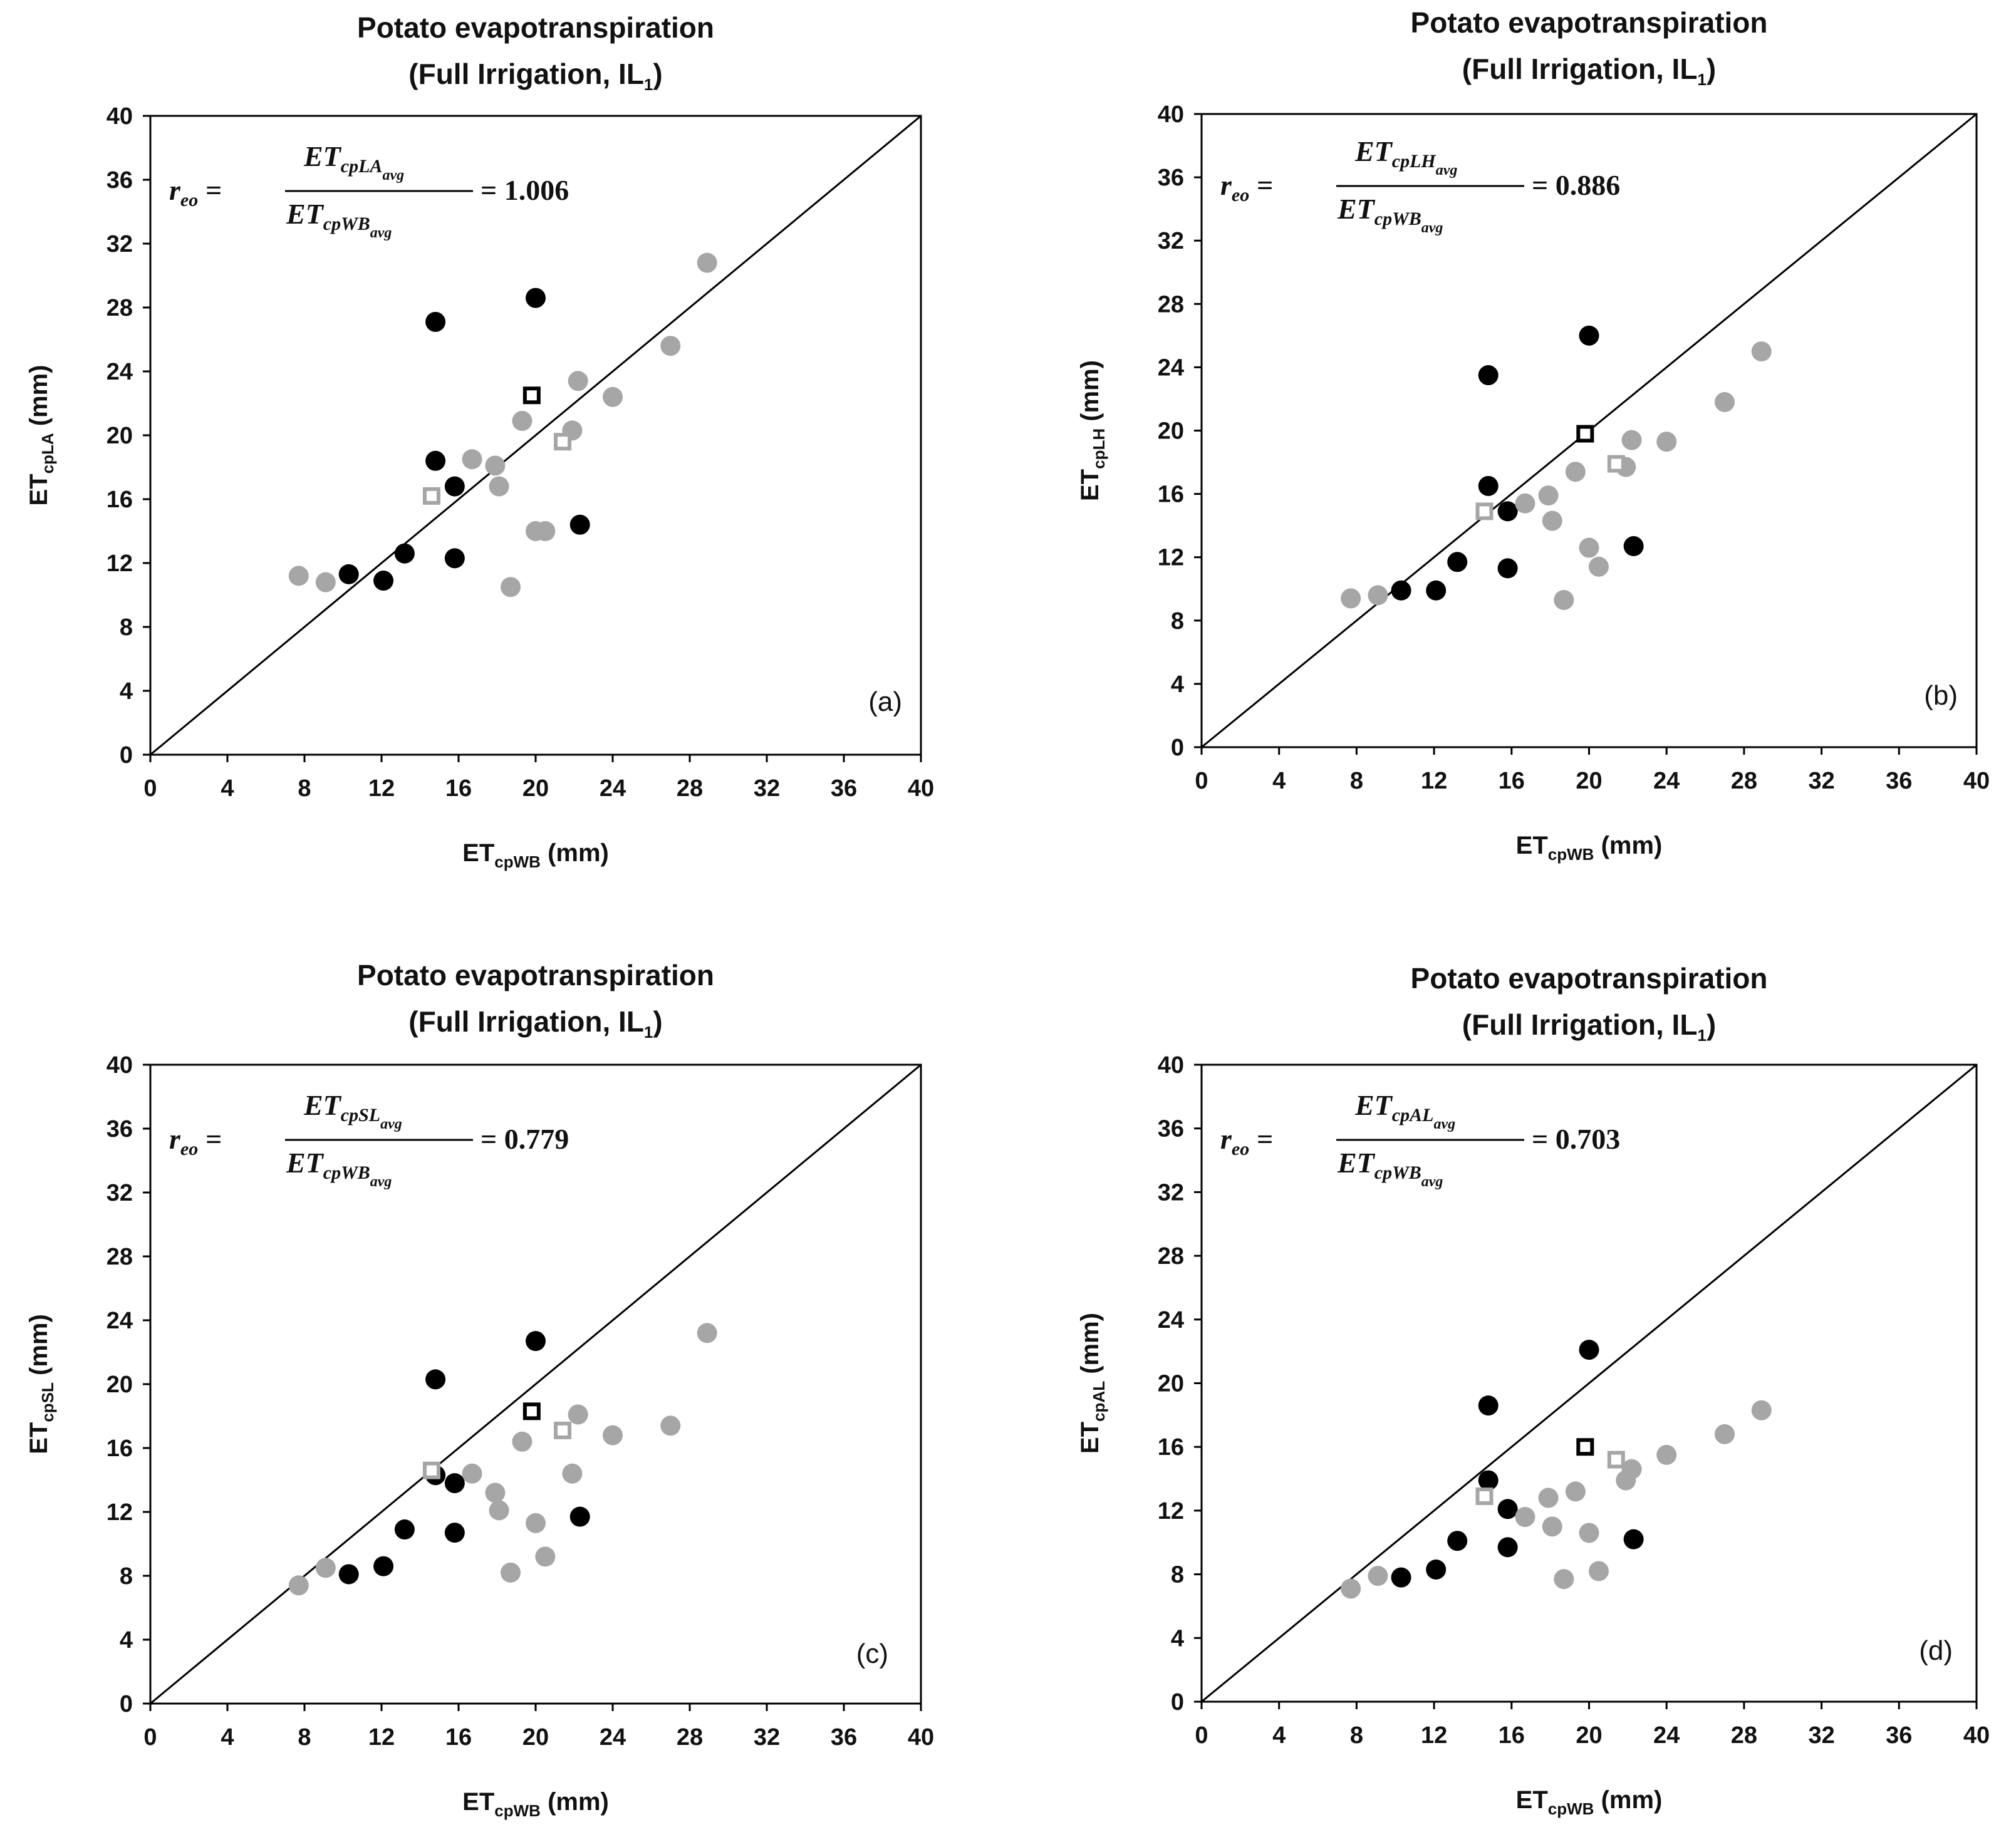 Image resolution: width=2016 pixels, height=1847 pixels. Describe the element at coordinates (1398, 219) in the screenshot. I see `ratio-den-sub: cpWB` at that location.